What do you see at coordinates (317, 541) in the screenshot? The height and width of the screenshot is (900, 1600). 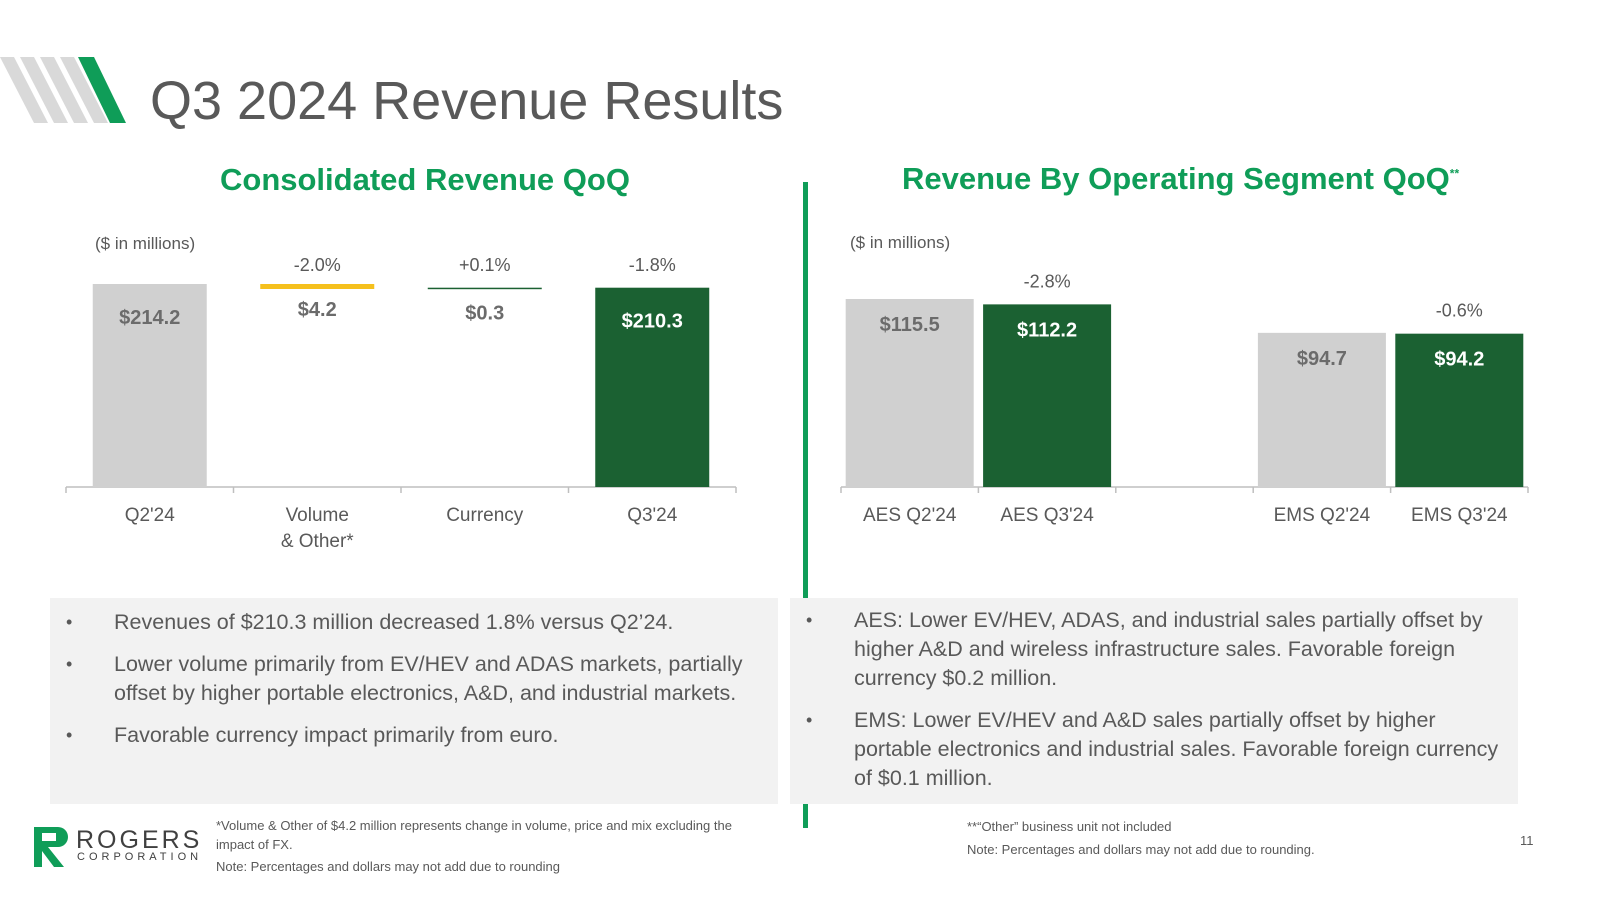 I see `category-label: & Other*` at bounding box center [317, 541].